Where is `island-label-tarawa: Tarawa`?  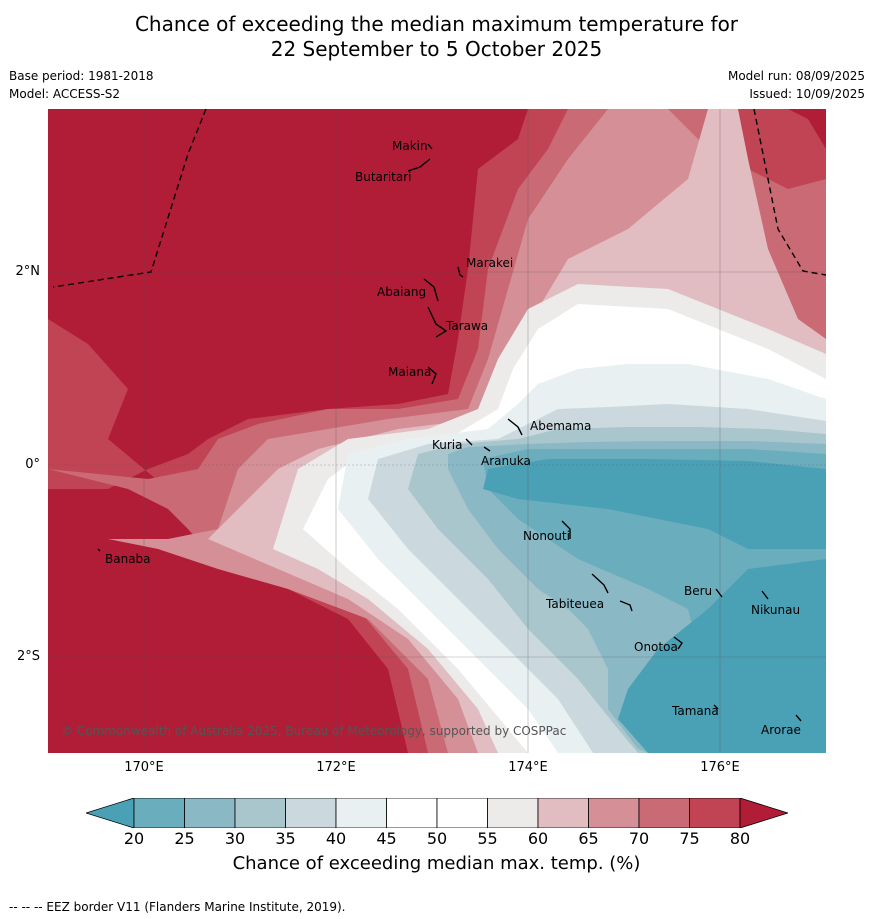
island-label-tarawa: Tarawa is located at coordinates (467, 326).